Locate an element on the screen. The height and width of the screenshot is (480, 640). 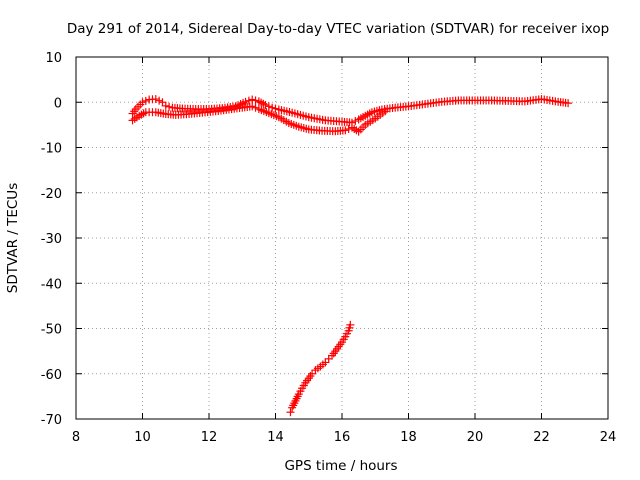
y-tick-label: -40 is located at coordinates (51, 284).